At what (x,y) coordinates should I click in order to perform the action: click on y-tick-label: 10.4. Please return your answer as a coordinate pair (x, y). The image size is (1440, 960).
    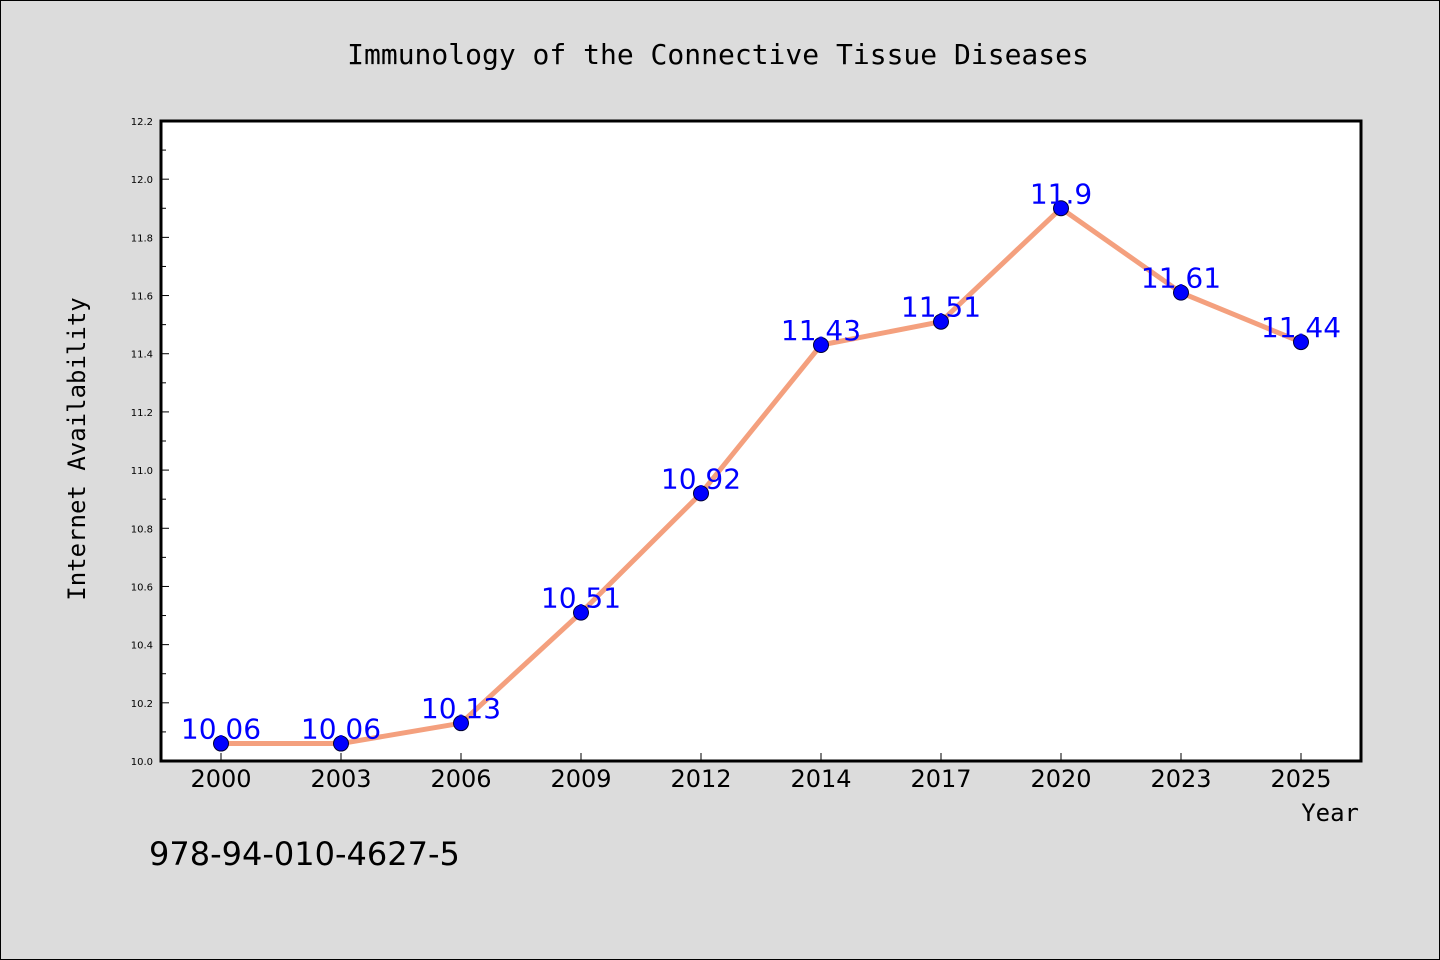
    Looking at the image, I should click on (142, 646).